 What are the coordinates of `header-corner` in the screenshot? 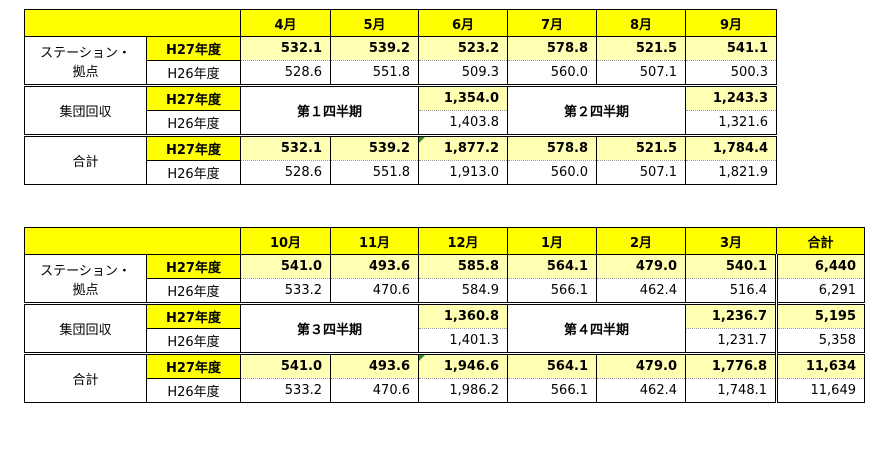 It's located at (132, 23).